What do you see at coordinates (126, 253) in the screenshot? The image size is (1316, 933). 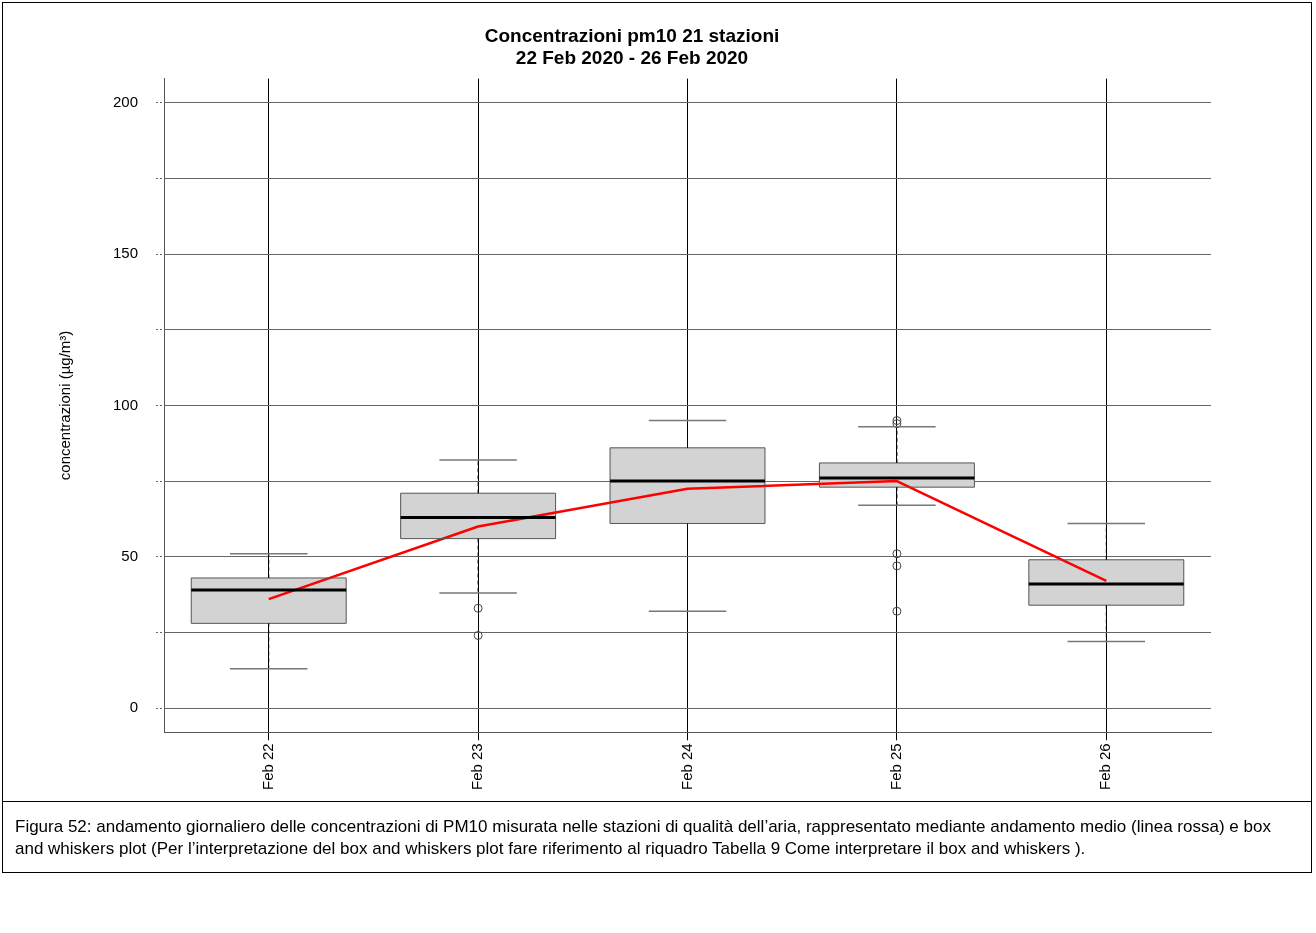 I see `y-tick-label: 150` at bounding box center [126, 253].